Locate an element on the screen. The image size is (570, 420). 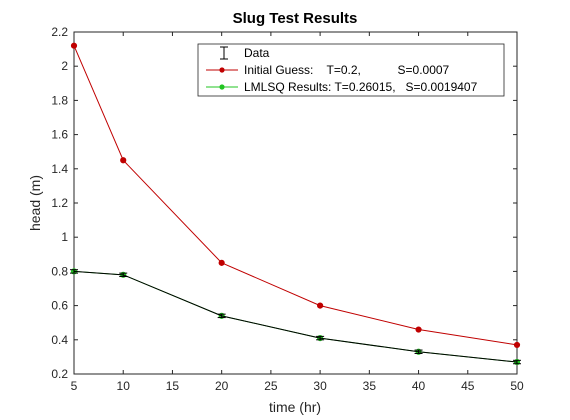
legend-label: Initial Guess: T=0.2, S=0.0007 is located at coordinates (347, 70).